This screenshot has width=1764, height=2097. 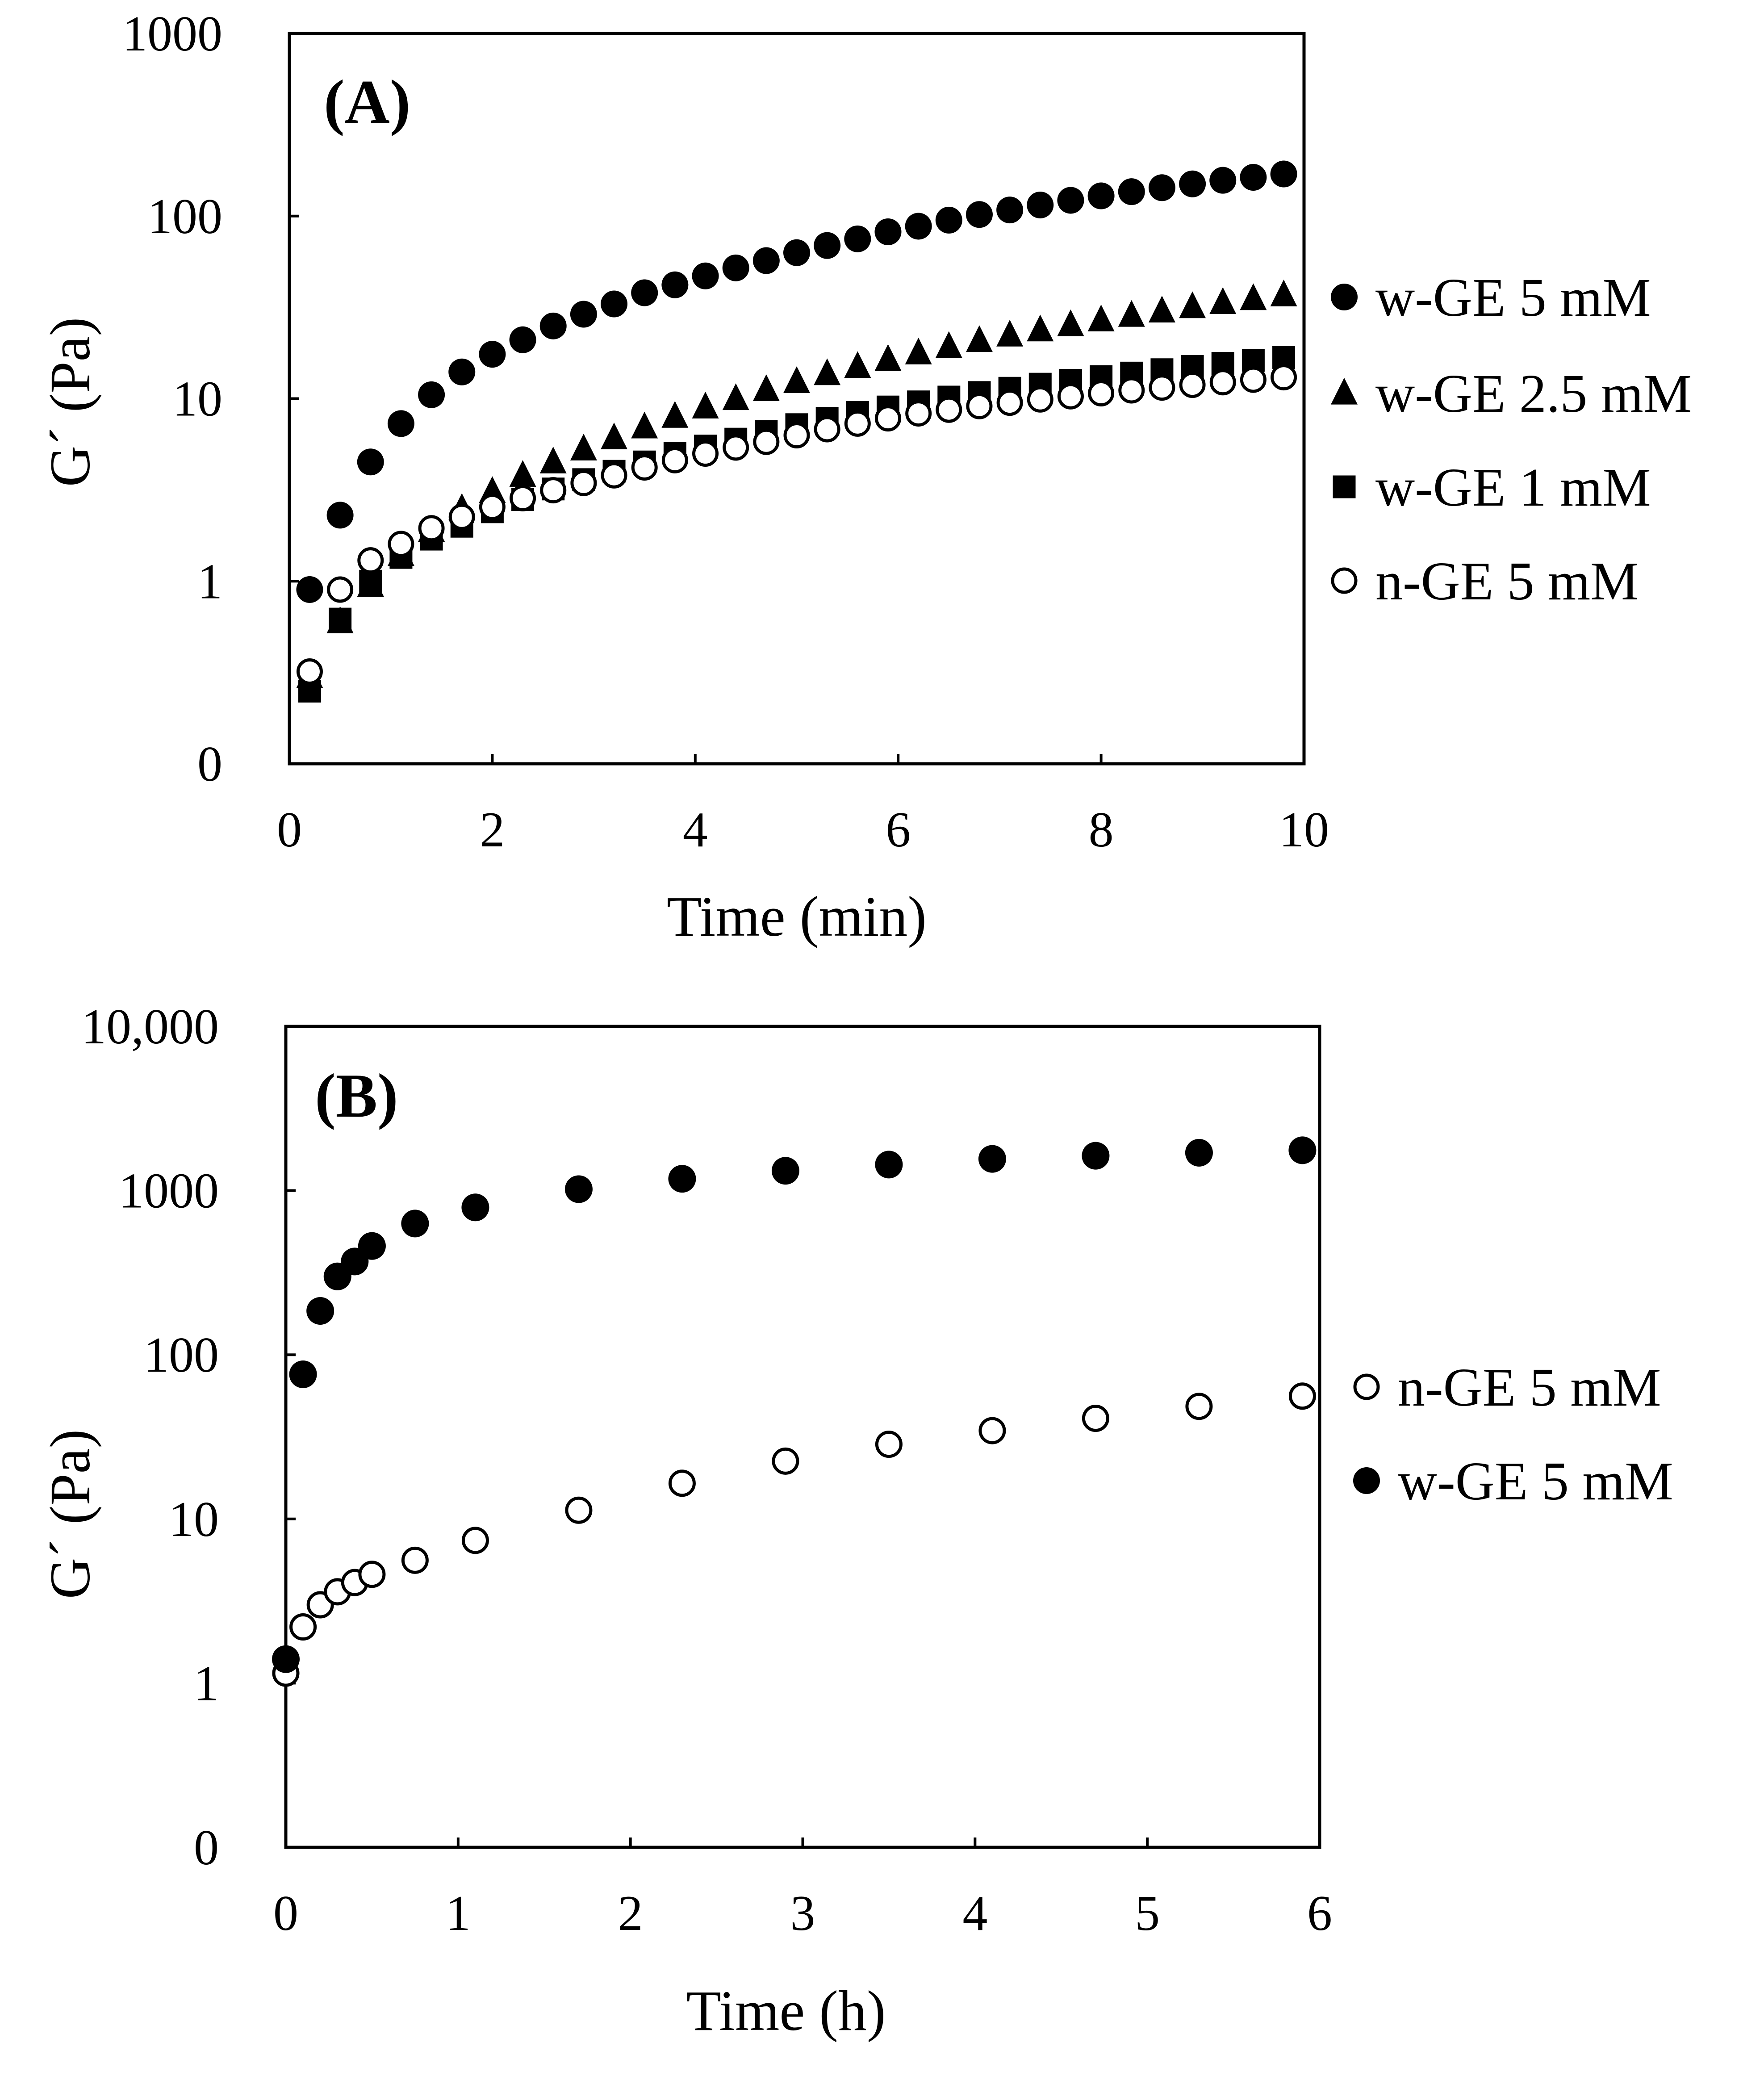 What do you see at coordinates (802, 1913) in the screenshot?
I see `x-tick-label: 3` at bounding box center [802, 1913].